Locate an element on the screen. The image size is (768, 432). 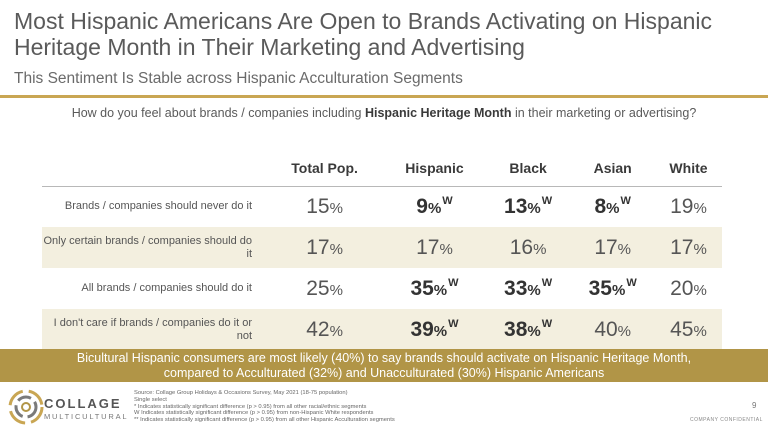
value-cell: 45% is located at coordinates (688, 329).